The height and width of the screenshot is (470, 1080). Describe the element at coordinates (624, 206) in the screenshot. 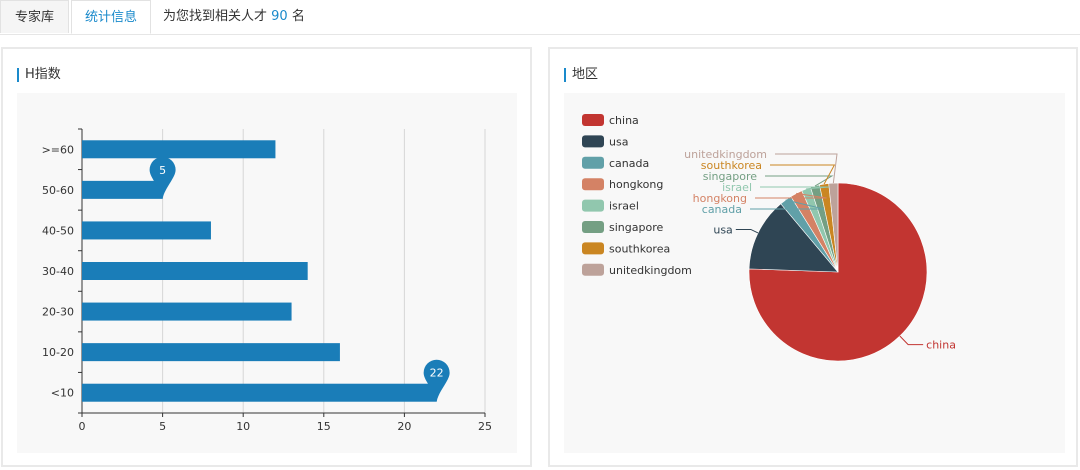

I see `legend-label: israel` at that location.